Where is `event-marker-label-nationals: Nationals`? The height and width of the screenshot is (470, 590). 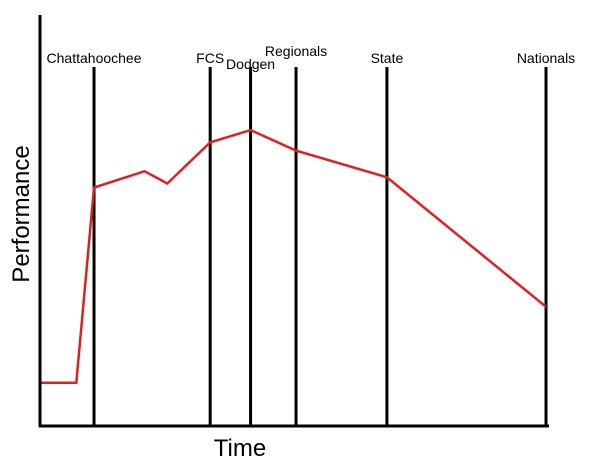 event-marker-label-nationals: Nationals is located at coordinates (546, 58).